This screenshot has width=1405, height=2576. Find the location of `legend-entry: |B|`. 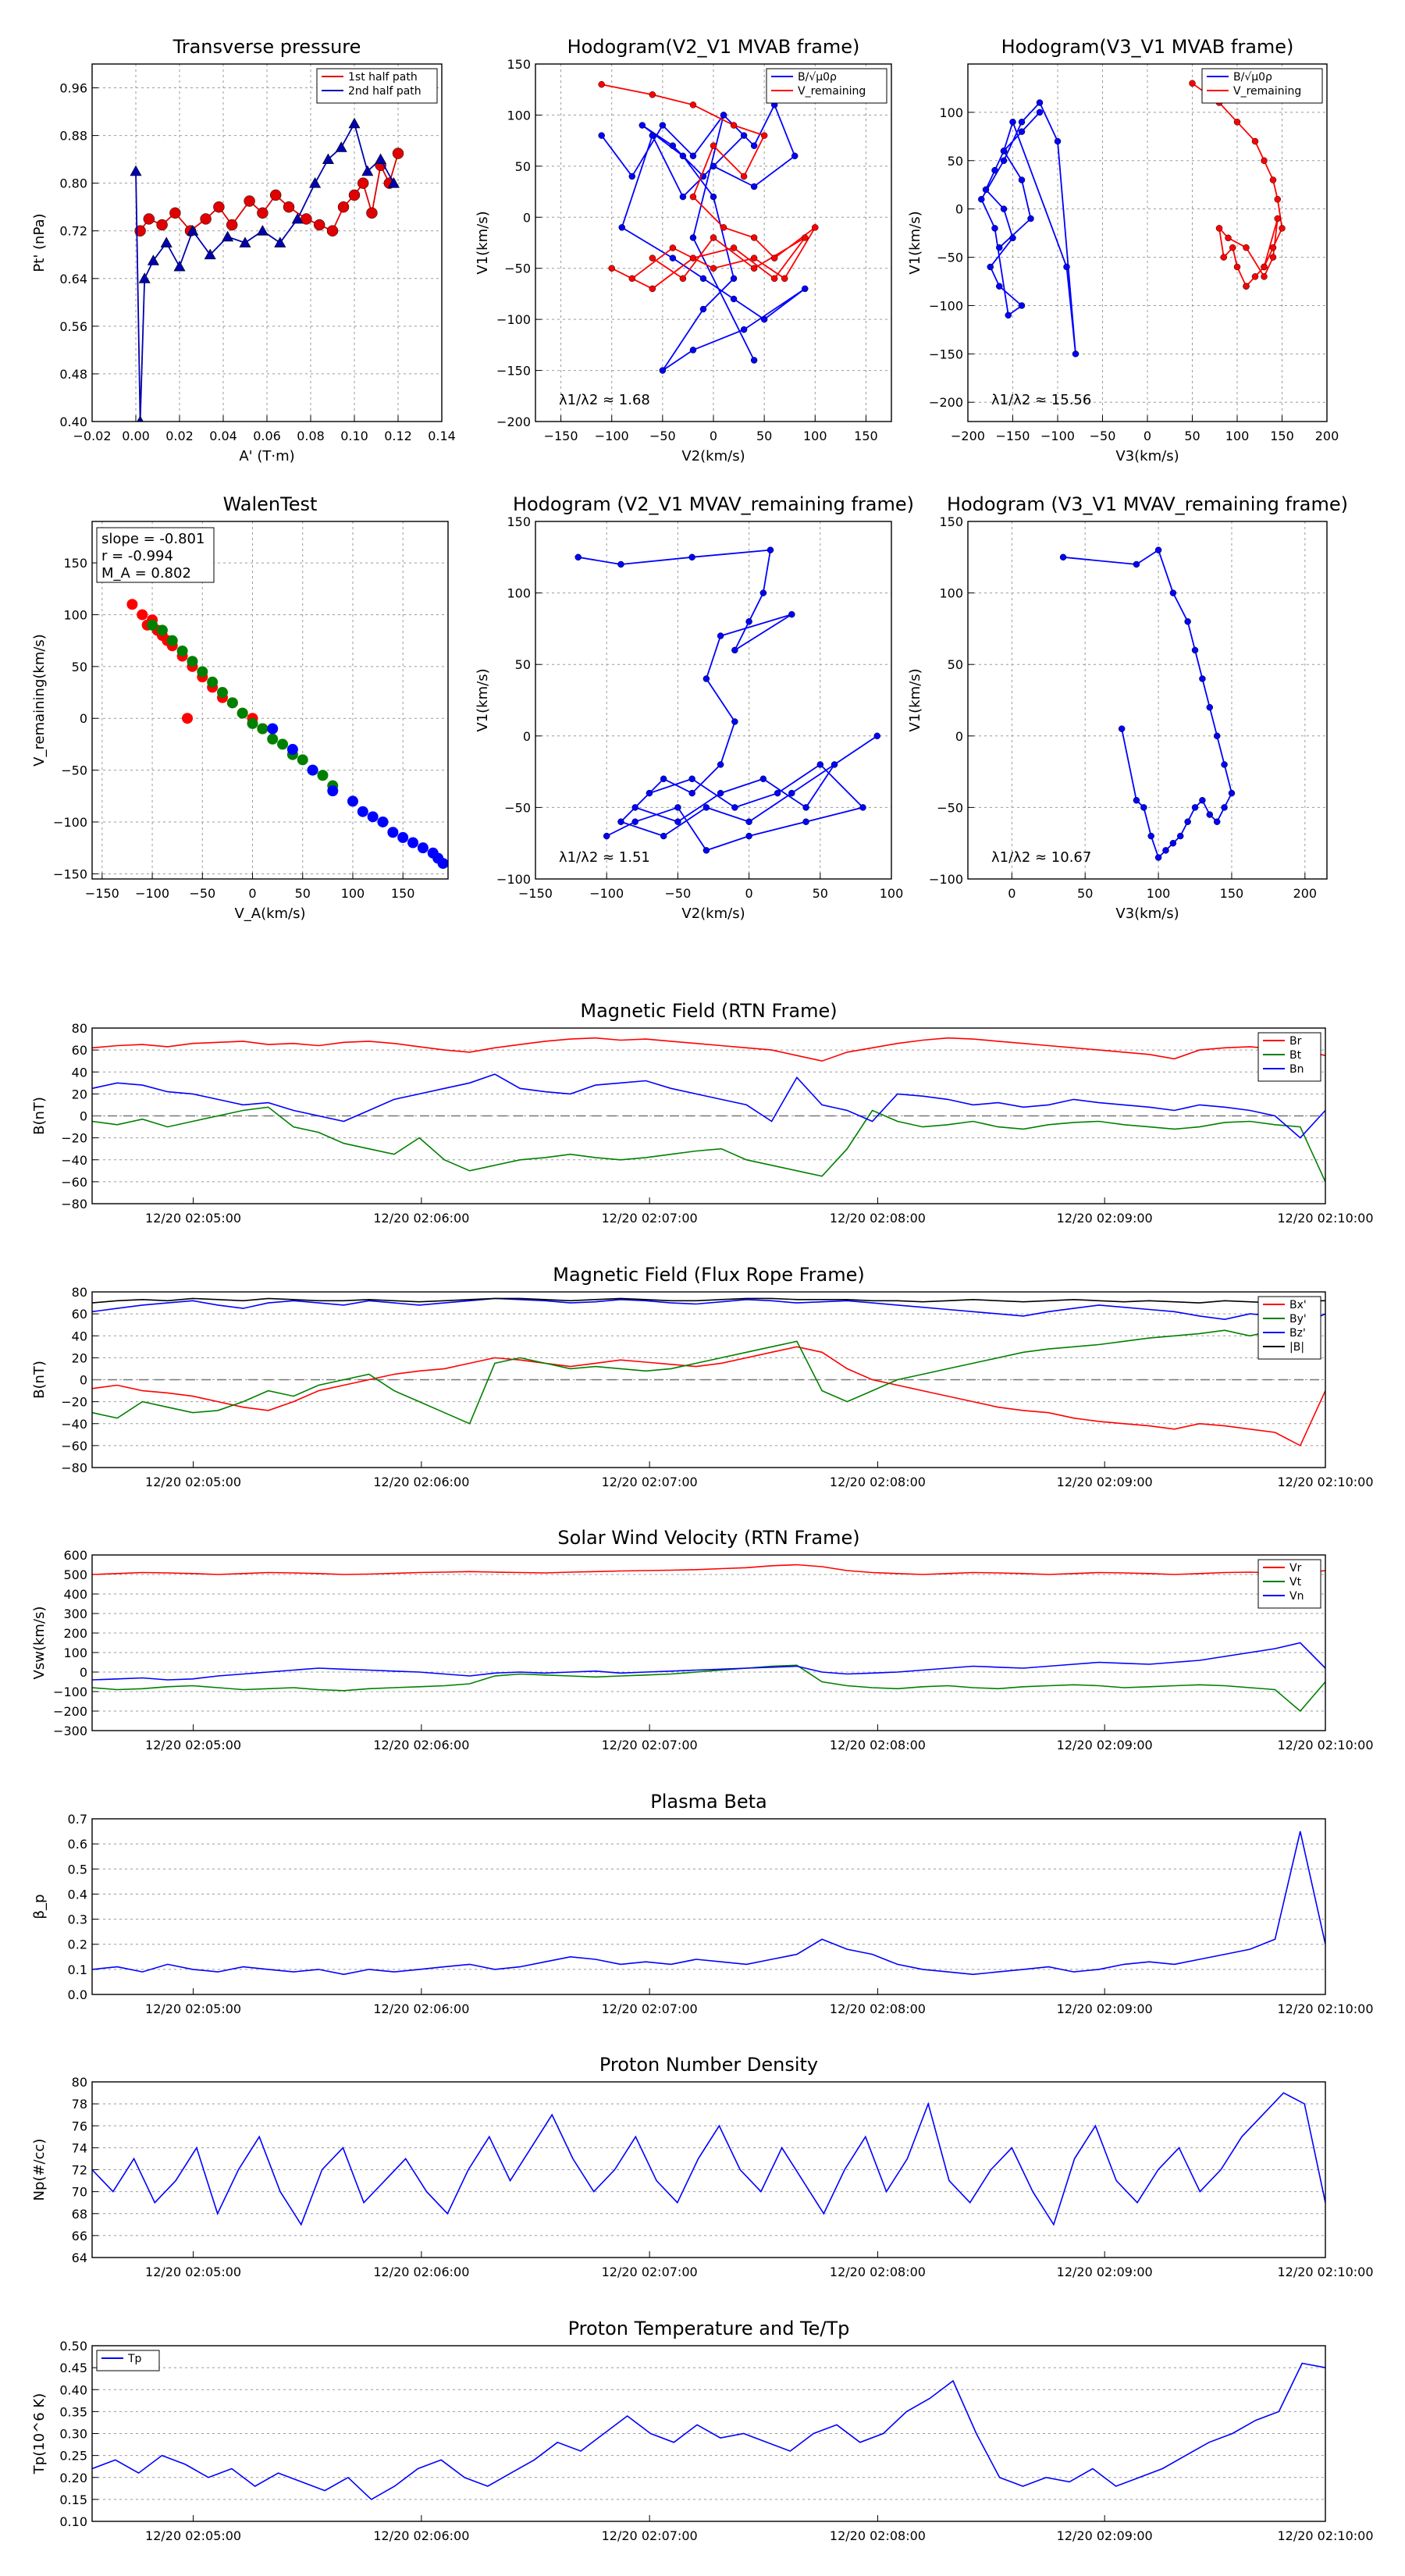

legend-entry: |B| is located at coordinates (1296, 1347).